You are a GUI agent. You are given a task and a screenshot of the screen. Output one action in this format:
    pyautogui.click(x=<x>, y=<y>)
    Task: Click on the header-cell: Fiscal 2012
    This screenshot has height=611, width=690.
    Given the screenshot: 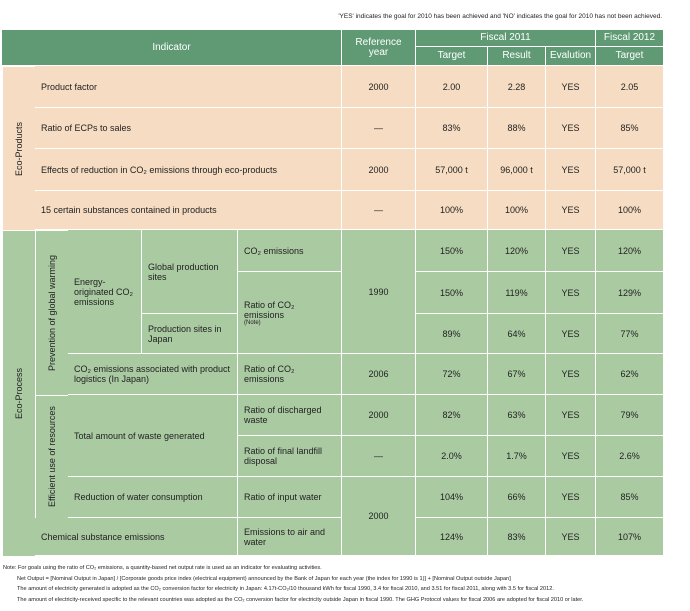 What is the action you would take?
    pyautogui.click(x=630, y=38)
    